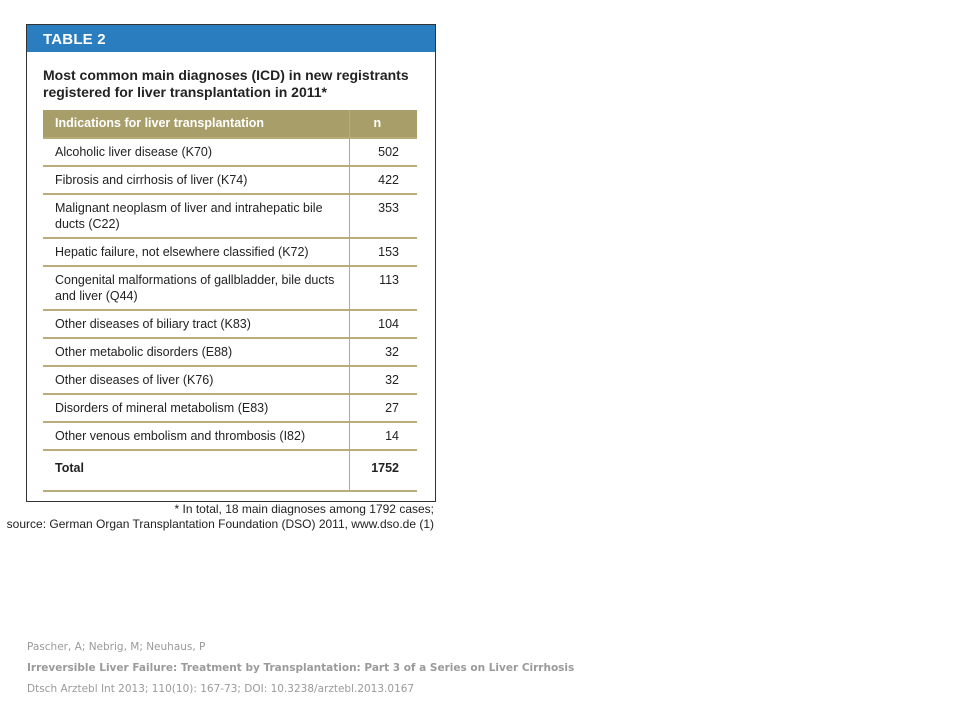 The width and height of the screenshot is (960, 720). What do you see at coordinates (231, 38) in the screenshot?
I see `table-label: TABLE 2` at bounding box center [231, 38].